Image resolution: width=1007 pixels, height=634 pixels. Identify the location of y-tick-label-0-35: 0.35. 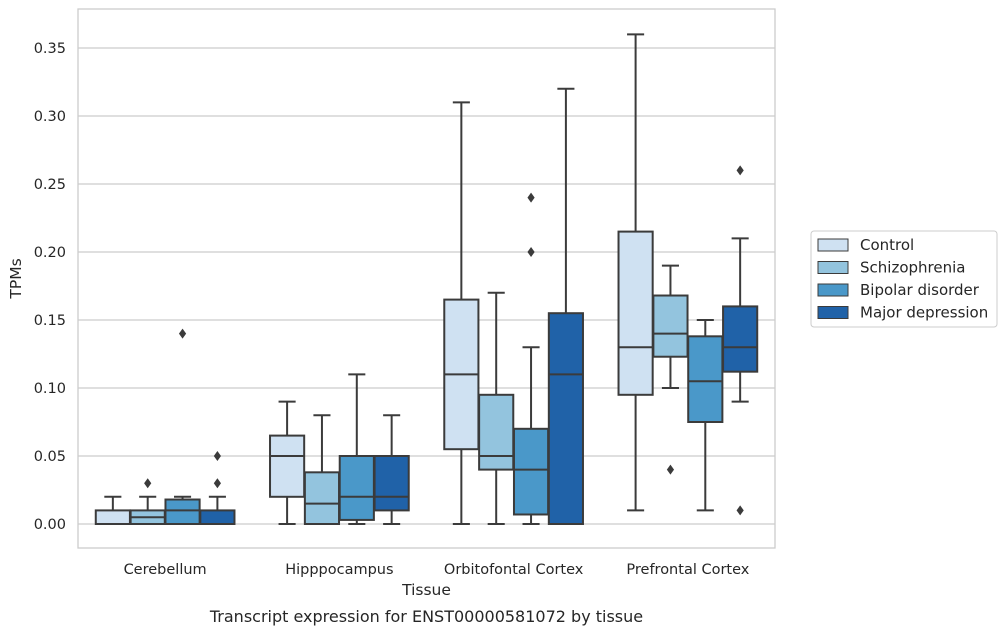
(50, 49).